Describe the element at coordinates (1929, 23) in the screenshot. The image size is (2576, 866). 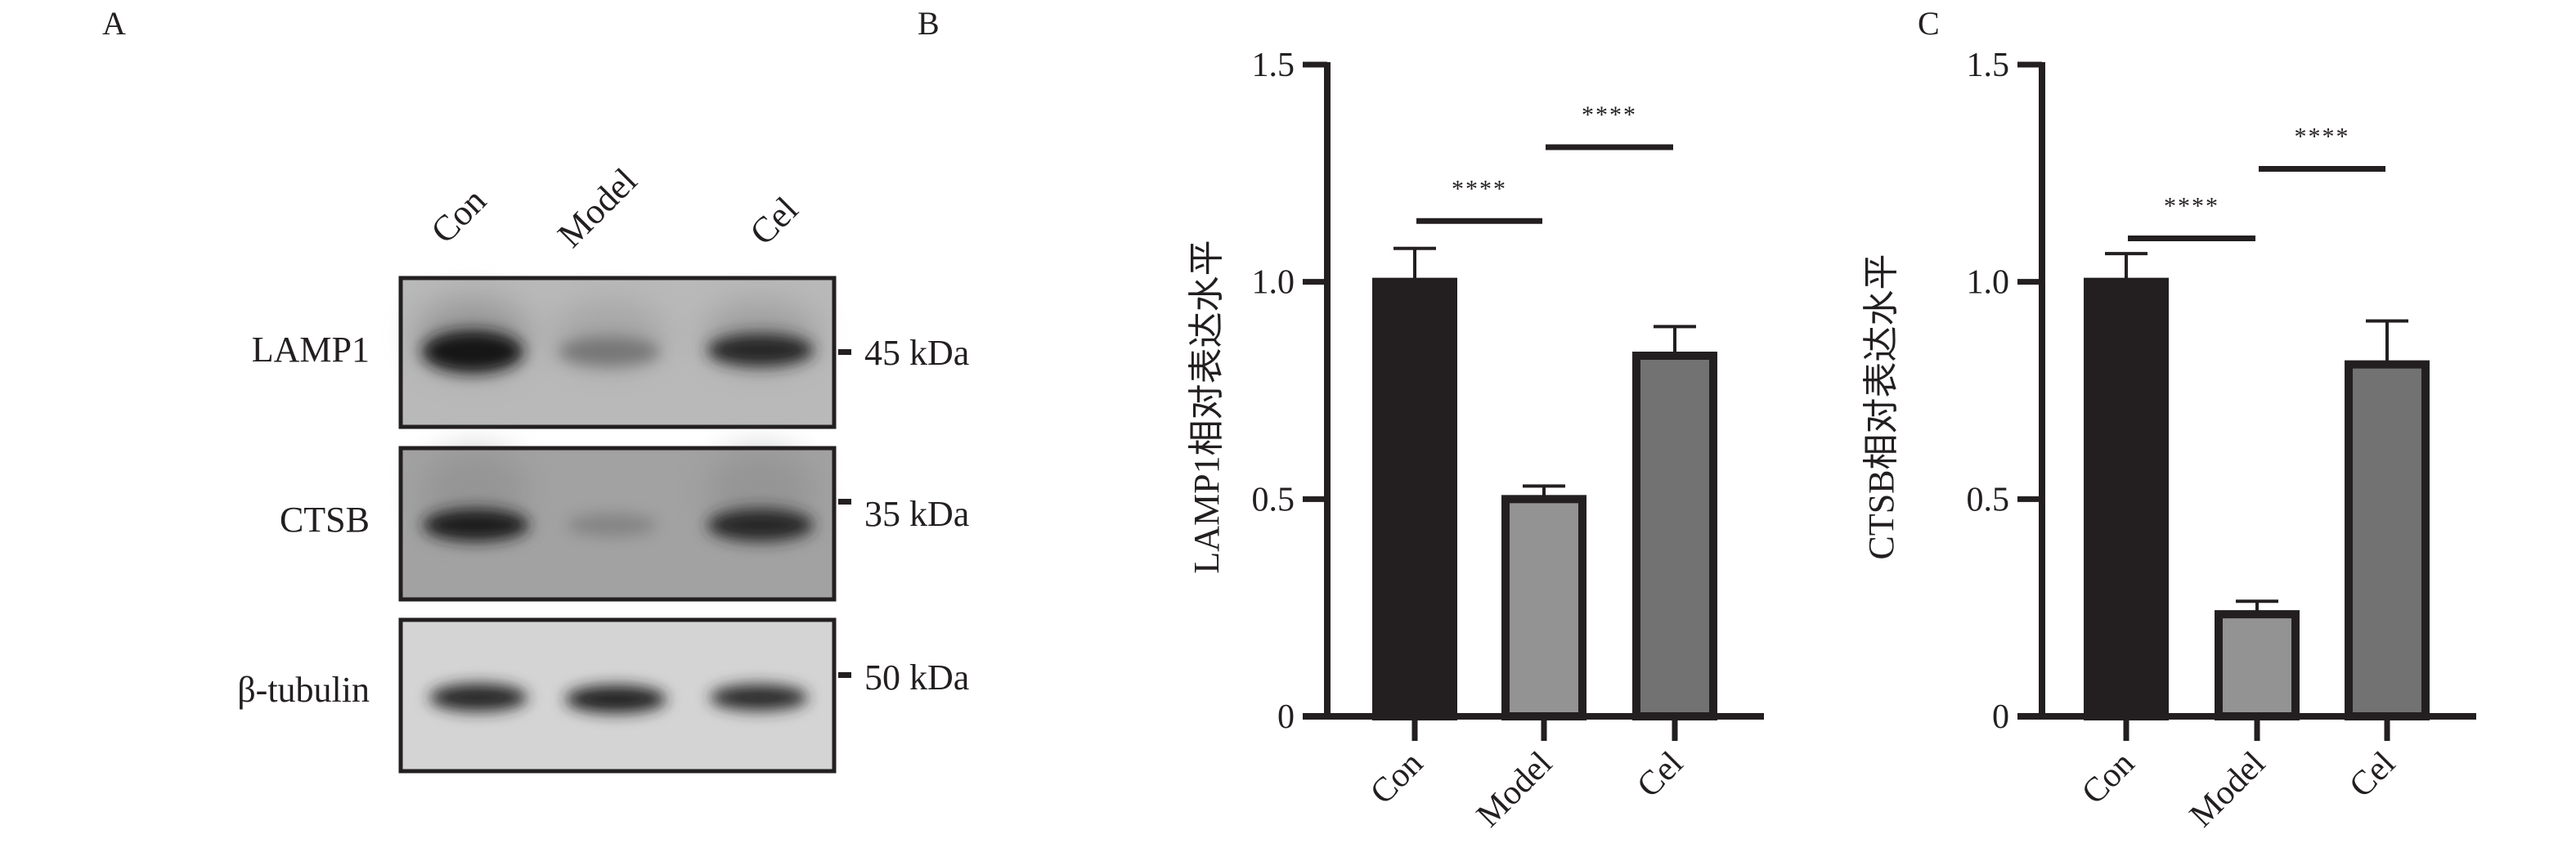
I see `panel-label-c: C` at that location.